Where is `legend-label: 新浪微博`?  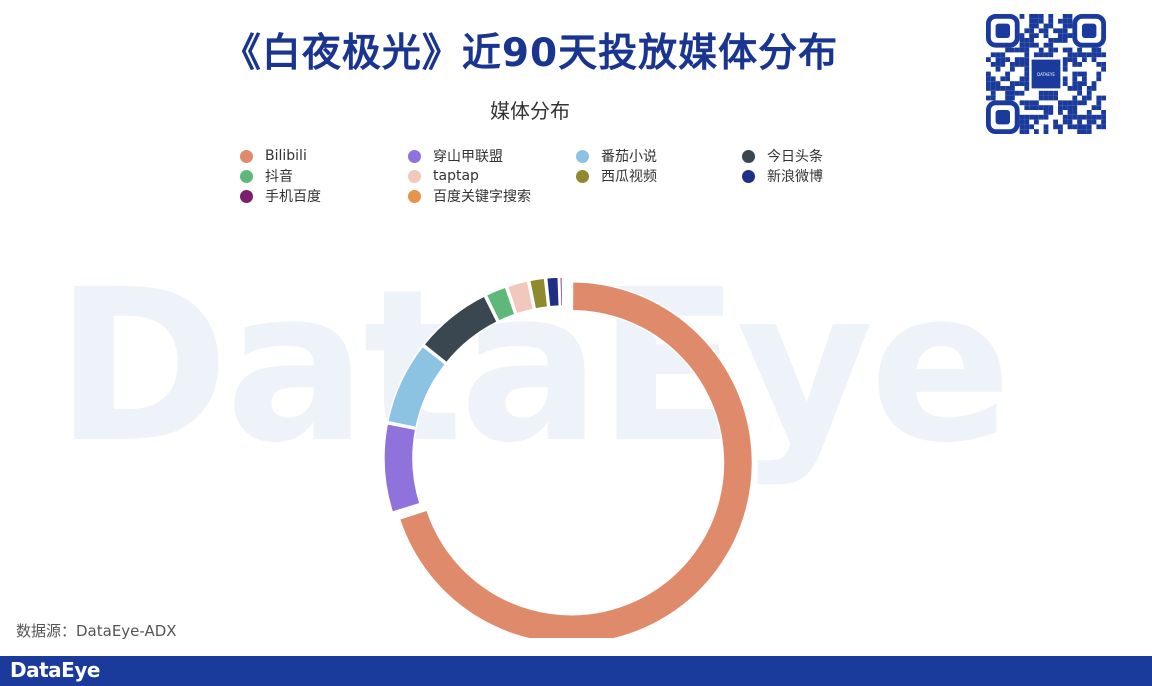 legend-label: 新浪微博 is located at coordinates (795, 177).